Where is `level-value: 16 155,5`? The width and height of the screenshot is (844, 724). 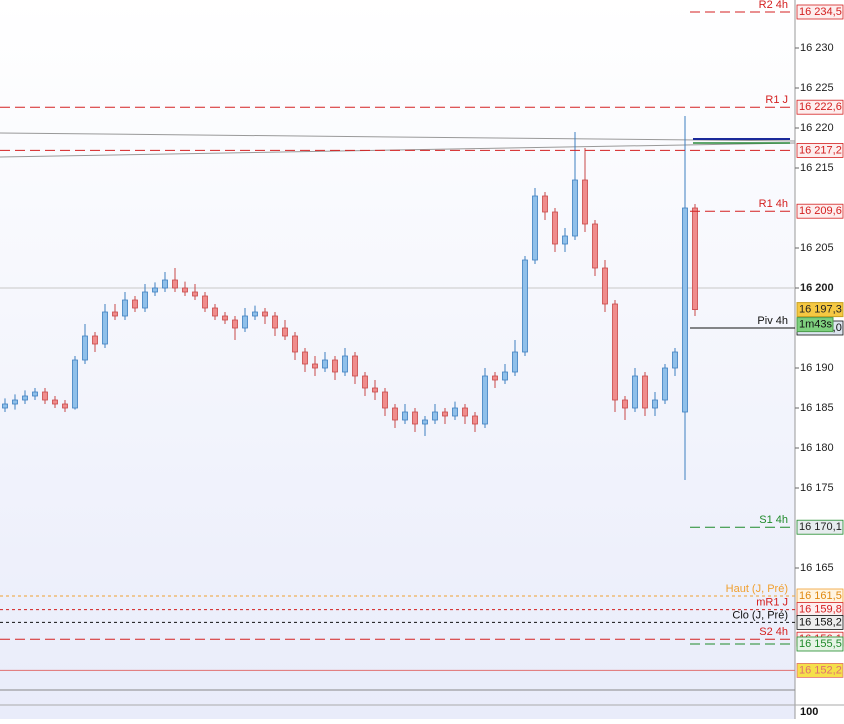 level-value: 16 155,5 is located at coordinates (820, 644).